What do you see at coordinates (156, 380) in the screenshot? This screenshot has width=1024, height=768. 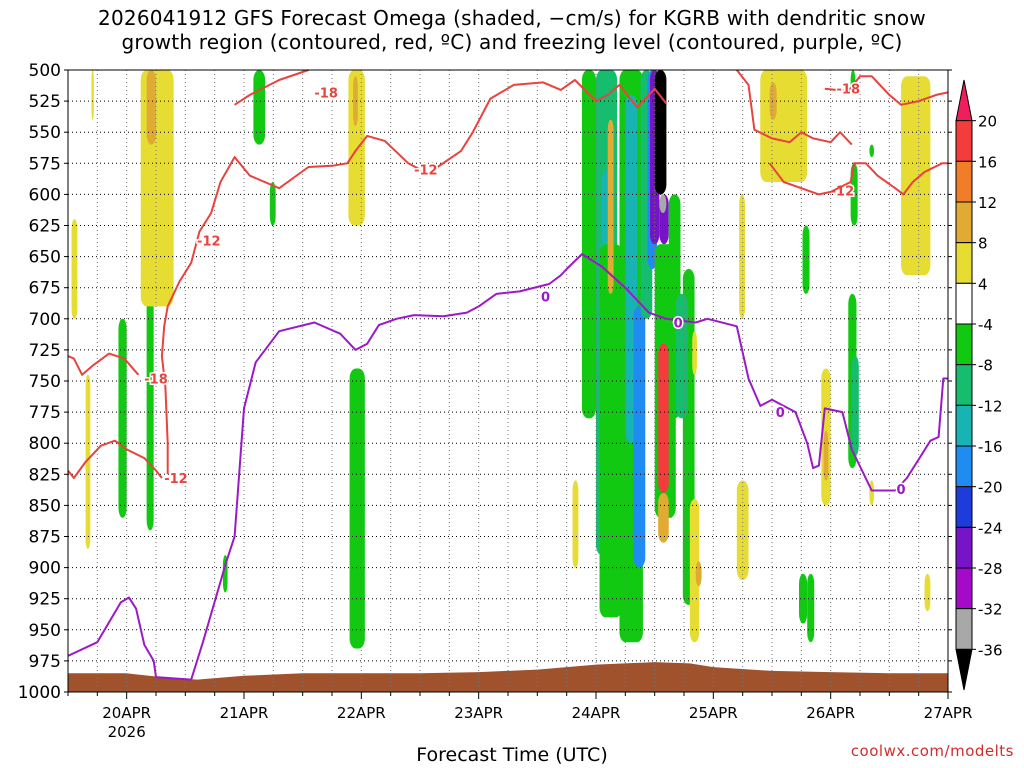 I see `contour-label-6-0: -18` at bounding box center [156, 380].